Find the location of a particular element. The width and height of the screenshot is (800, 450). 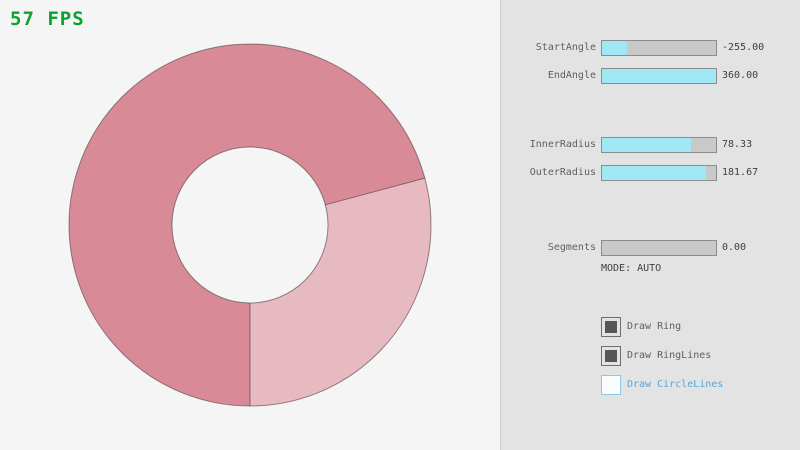

ring-inner-outline is located at coordinates (250, 225).